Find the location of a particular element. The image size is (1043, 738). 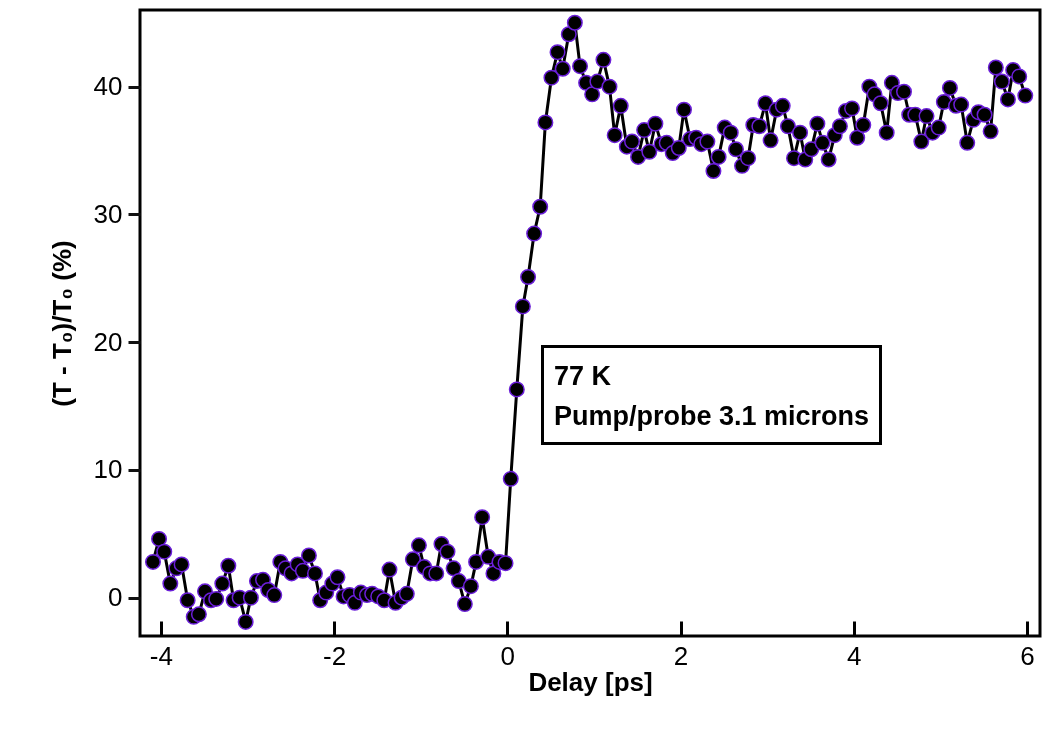

y-tick-label: 0 is located at coordinates (115, 597).